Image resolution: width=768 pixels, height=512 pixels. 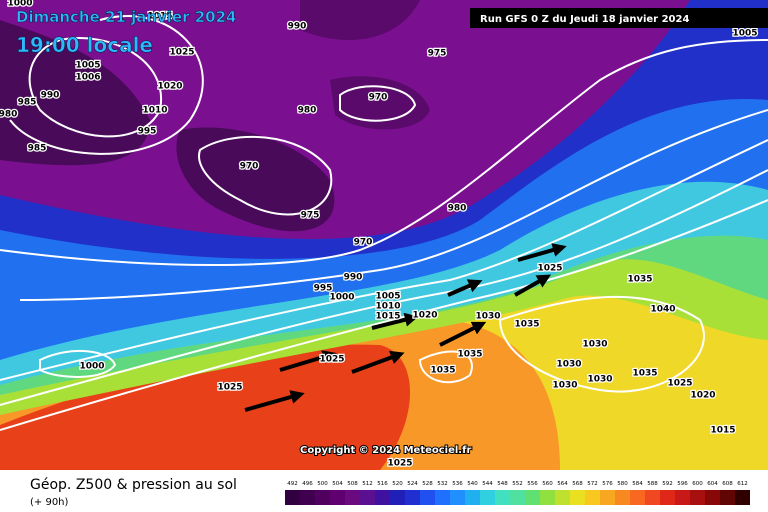 I want to click on isobar-label: 1006, so click(x=87, y=78).